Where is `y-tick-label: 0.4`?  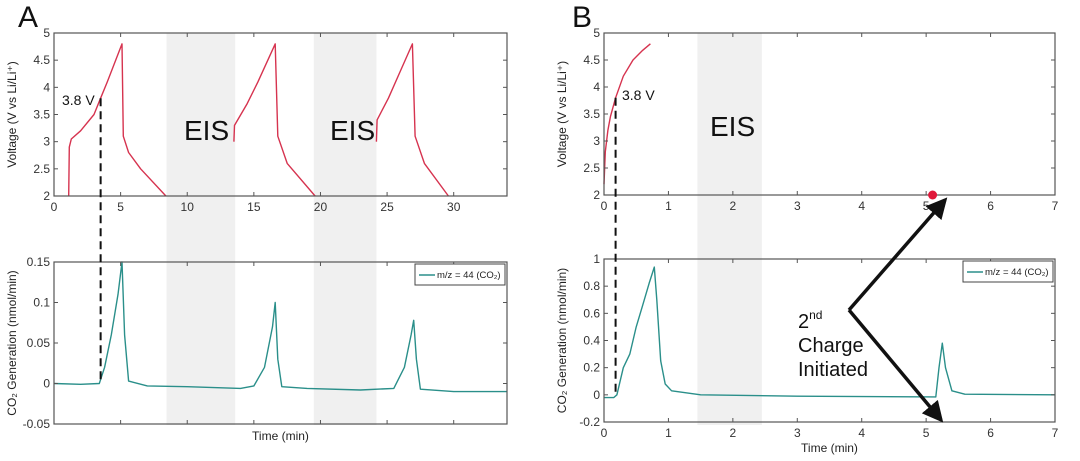 y-tick-label: 0.4 is located at coordinates (591, 341).